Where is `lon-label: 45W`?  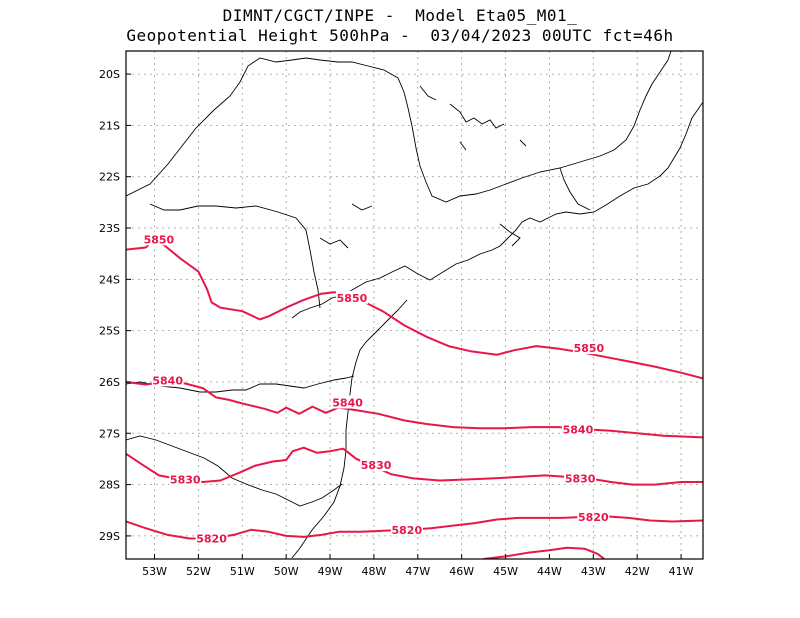 lon-label: 45W is located at coordinates (505, 571).